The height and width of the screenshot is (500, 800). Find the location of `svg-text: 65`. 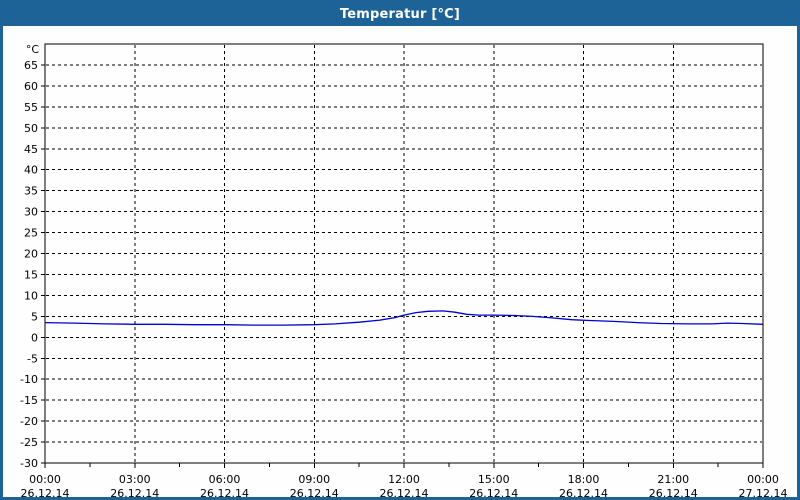

svg-text: 65 is located at coordinates (31, 65).